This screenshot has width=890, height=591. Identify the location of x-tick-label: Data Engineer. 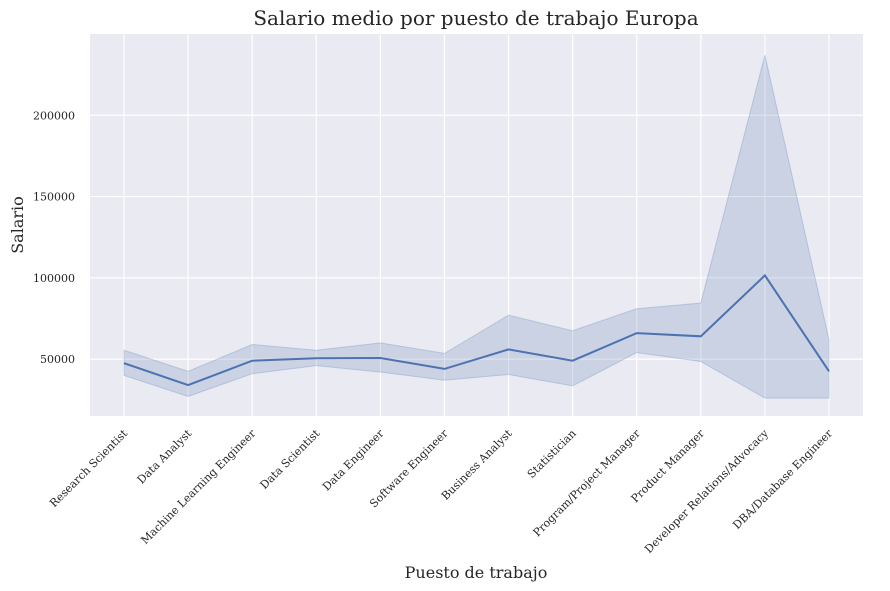
(353, 459).